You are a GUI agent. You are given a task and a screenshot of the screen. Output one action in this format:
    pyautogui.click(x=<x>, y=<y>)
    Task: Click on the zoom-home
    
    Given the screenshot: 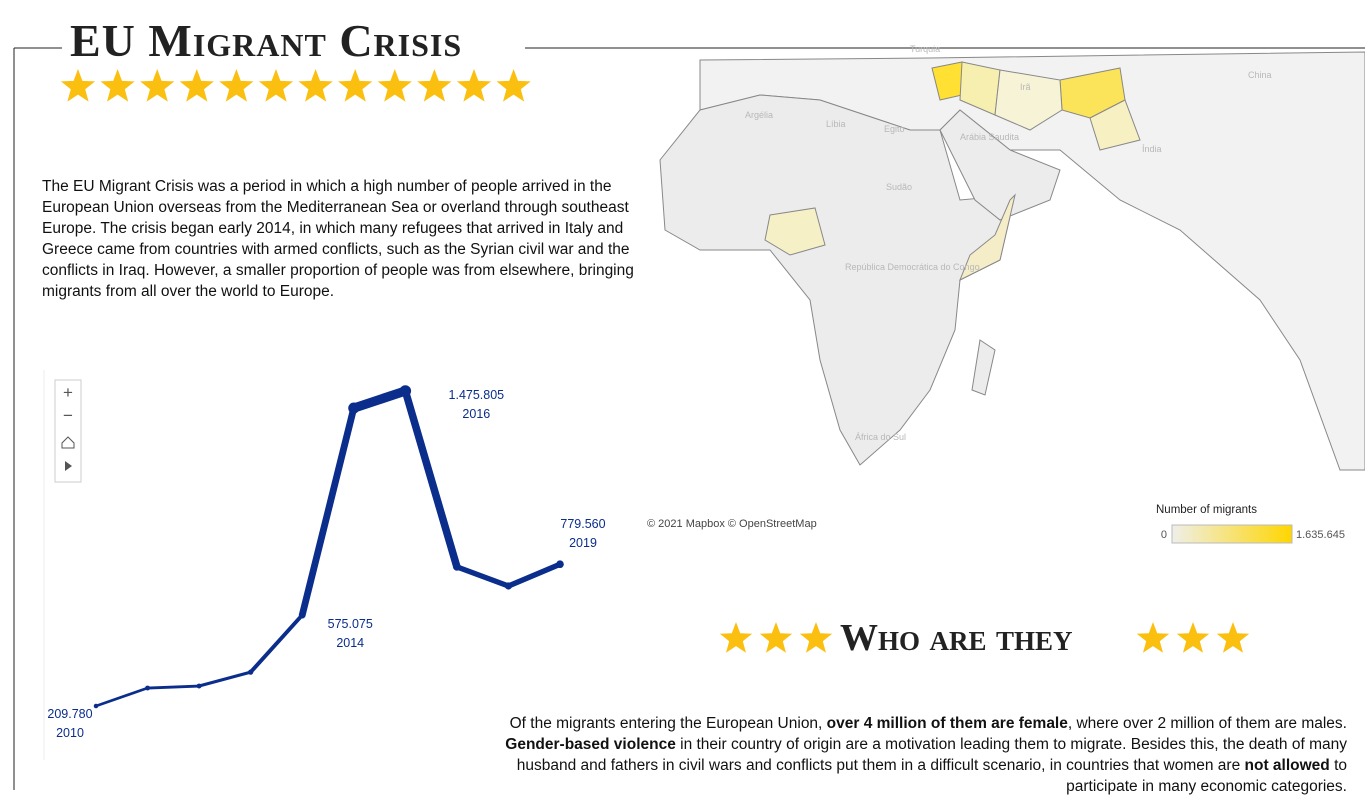 What is the action you would take?
    pyautogui.click(x=68, y=442)
    